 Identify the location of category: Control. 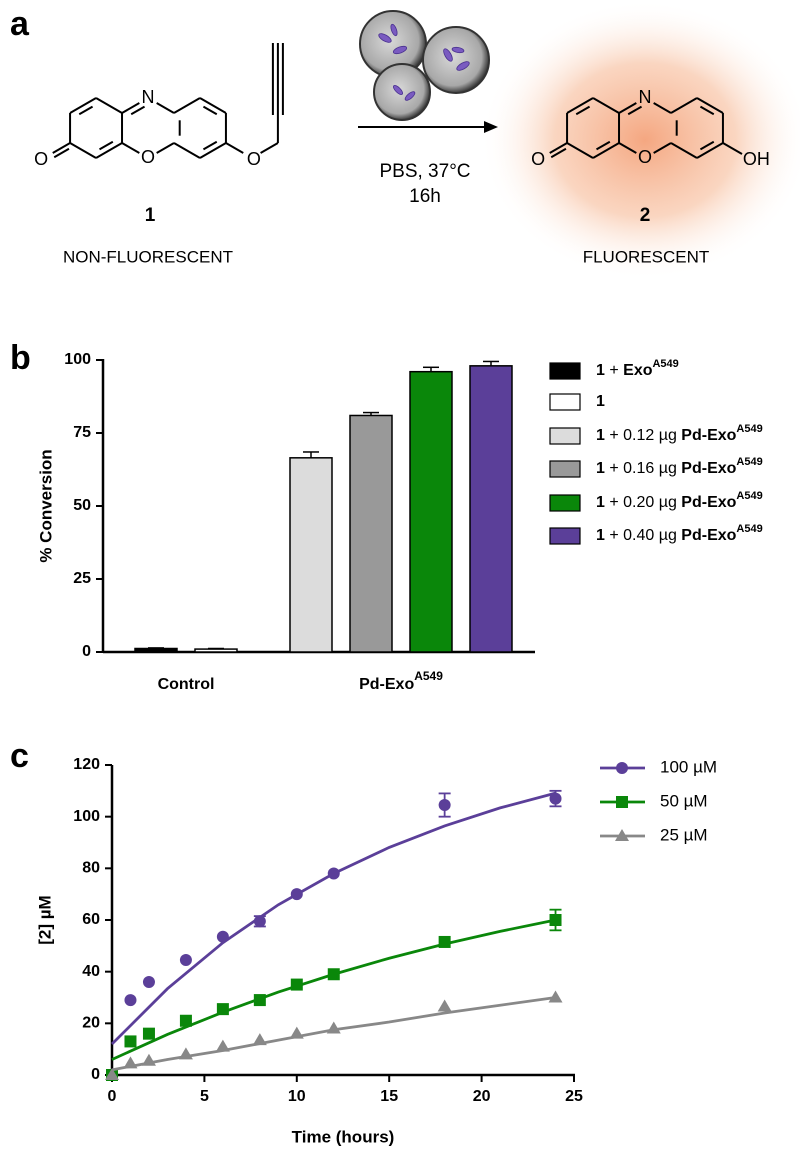
(186, 684).